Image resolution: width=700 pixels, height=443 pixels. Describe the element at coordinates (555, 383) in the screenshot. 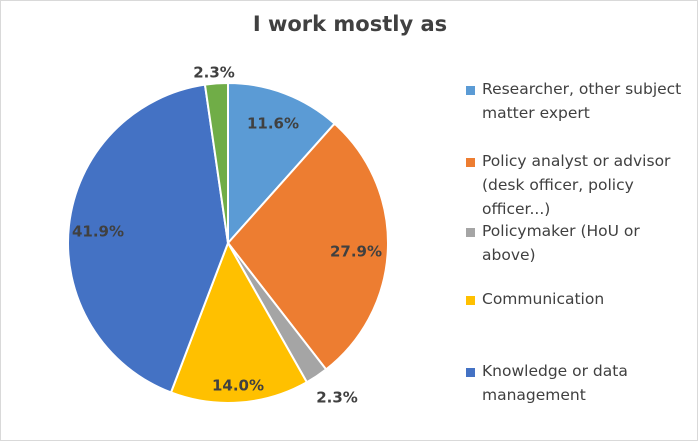

I see `legend-label: Knowledge or data management` at that location.